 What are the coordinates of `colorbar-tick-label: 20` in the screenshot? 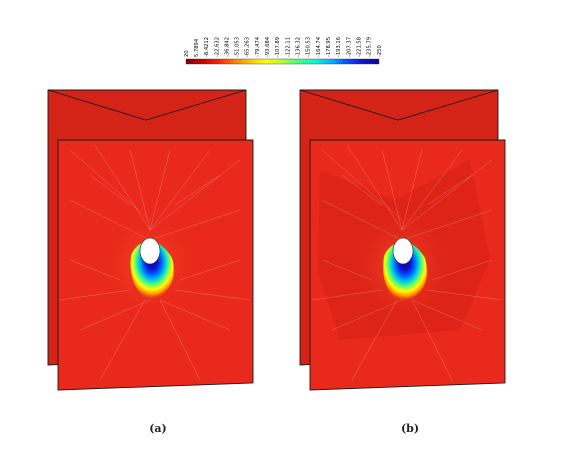 It's located at (187, 53).